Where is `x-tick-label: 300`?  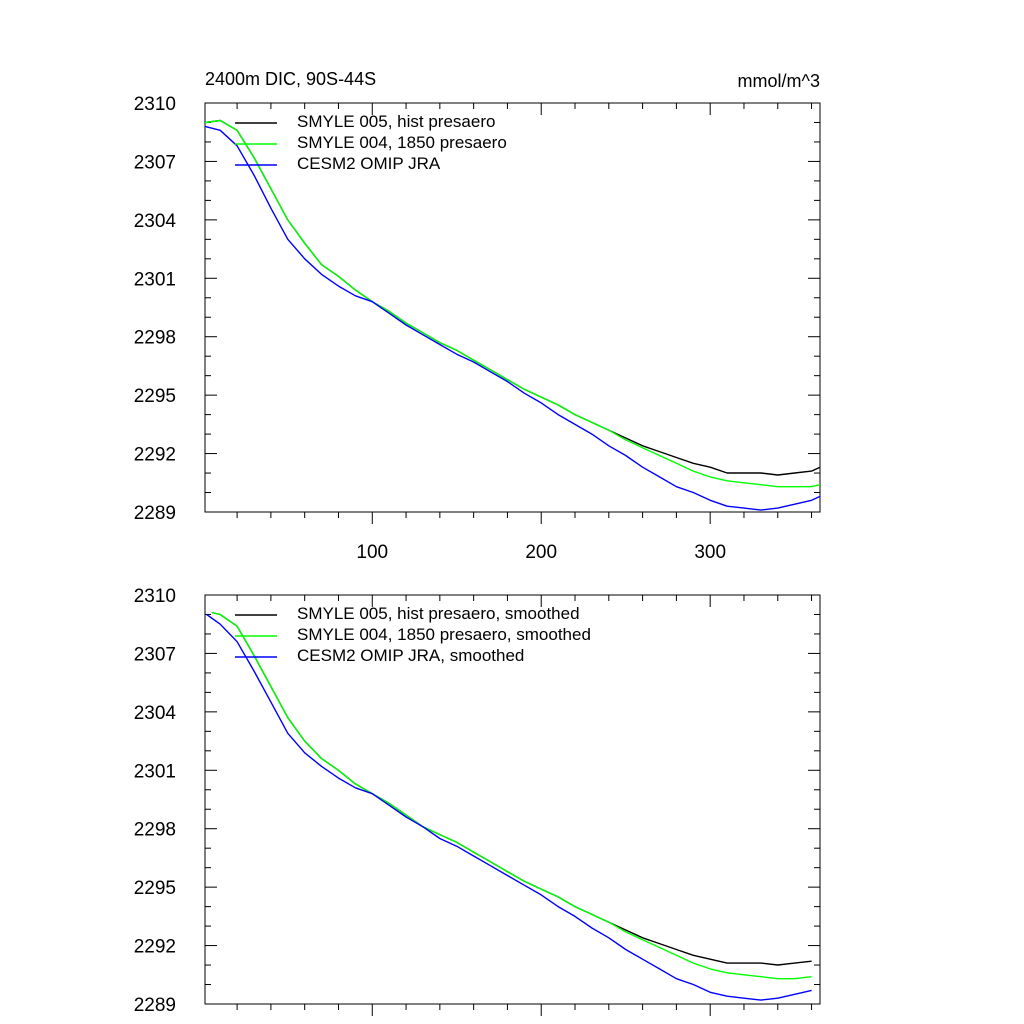 x-tick-label: 300 is located at coordinates (710, 552).